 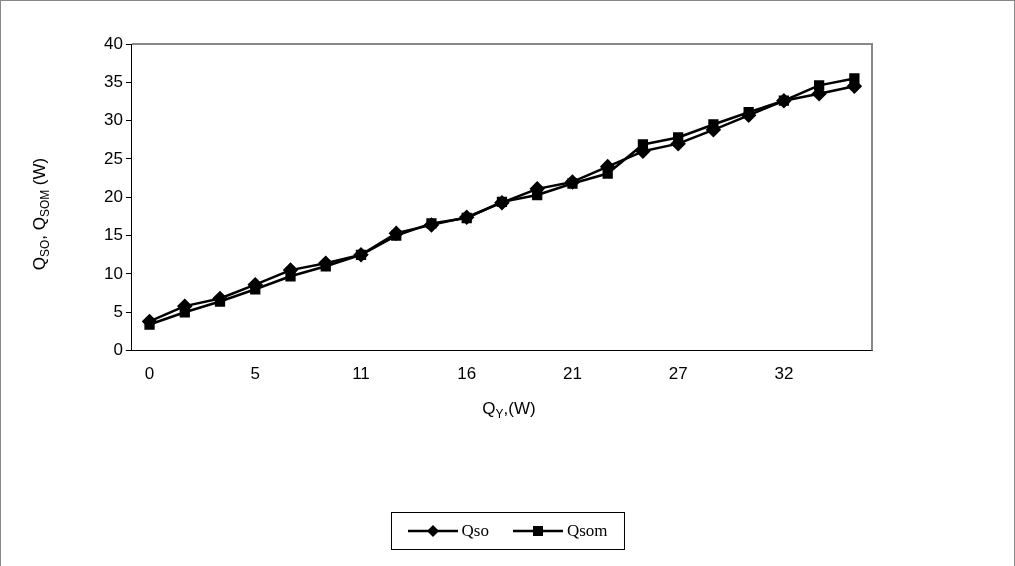 I want to click on y-tick-label: 30, so click(x=113, y=120).